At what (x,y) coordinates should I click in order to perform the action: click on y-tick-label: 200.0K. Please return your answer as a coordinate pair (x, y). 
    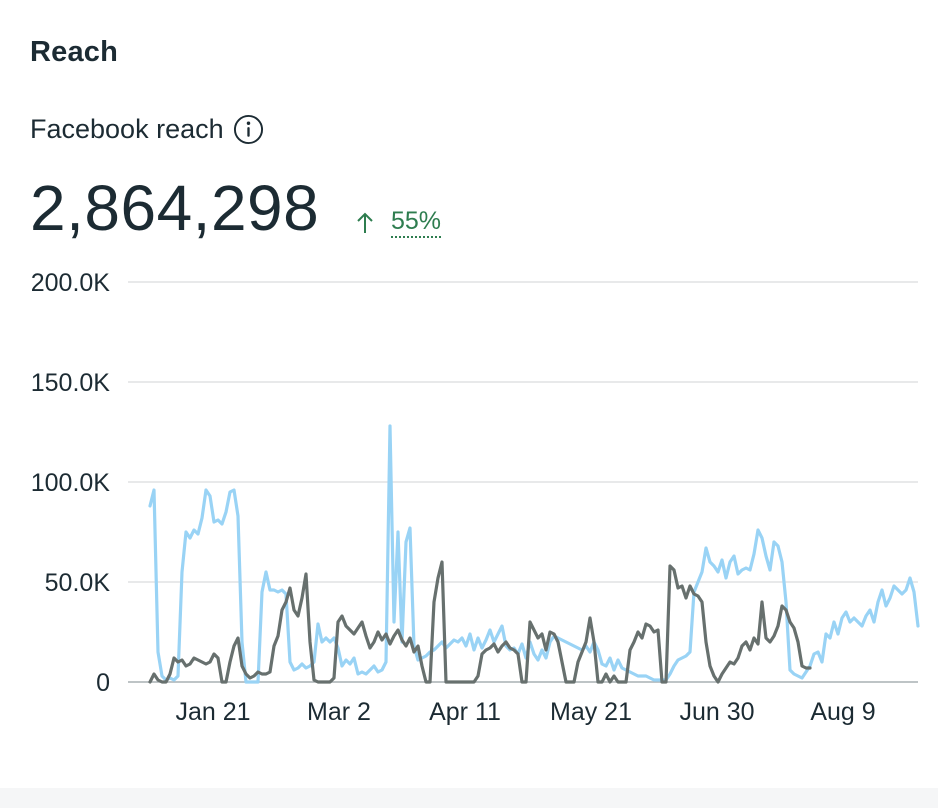
    Looking at the image, I should click on (71, 283).